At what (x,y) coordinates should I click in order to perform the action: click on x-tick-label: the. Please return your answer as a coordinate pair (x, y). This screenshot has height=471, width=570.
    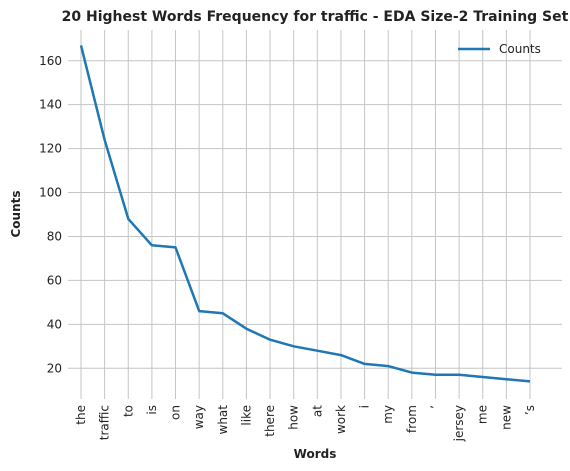
    Looking at the image, I should click on (81, 415).